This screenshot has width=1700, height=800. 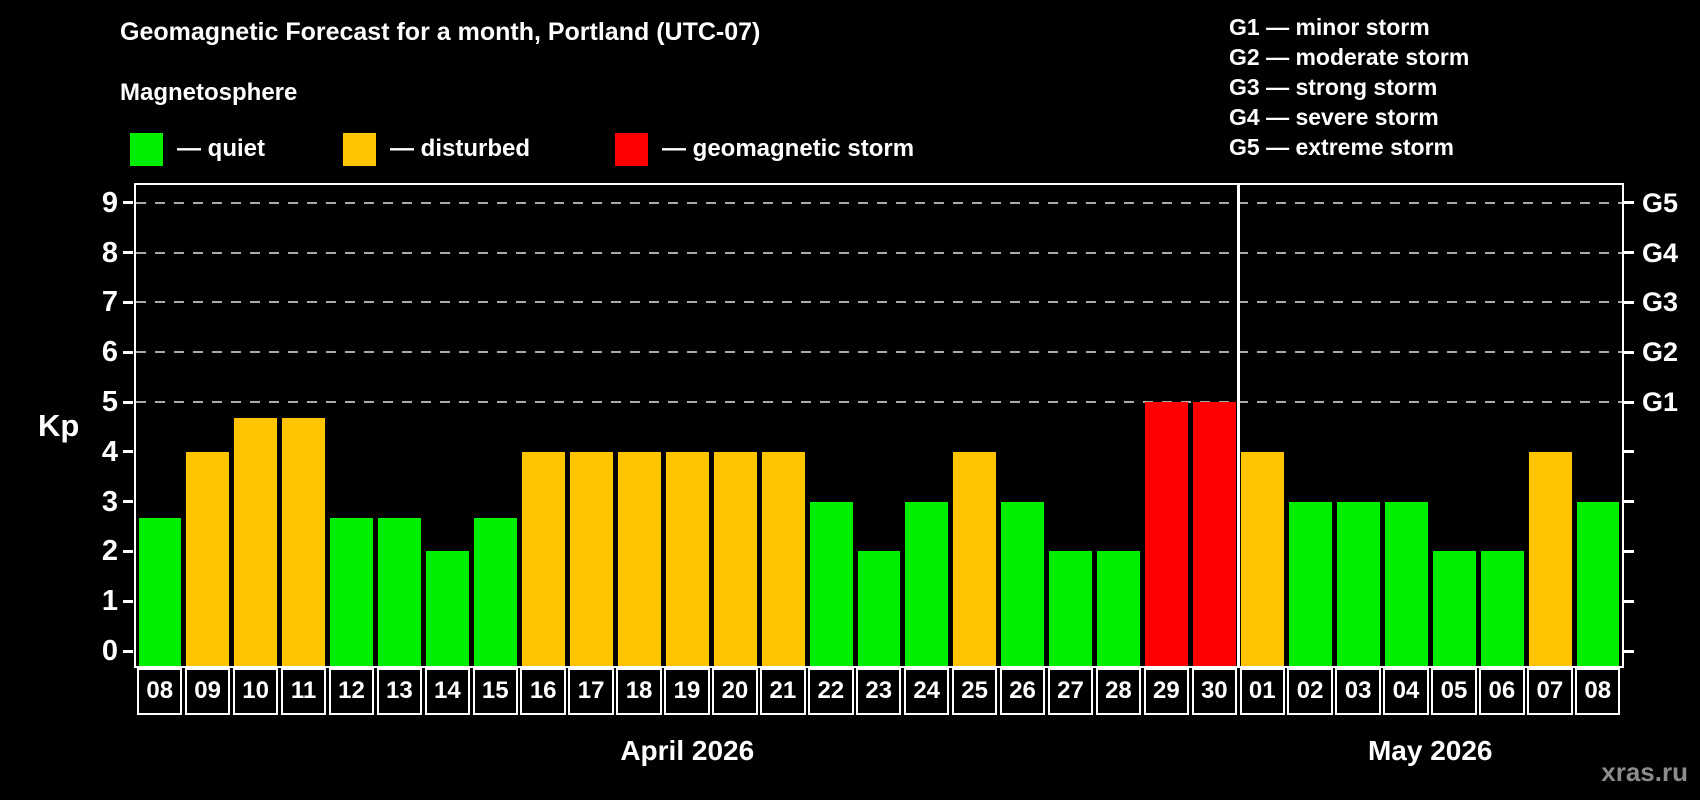 I want to click on storm-scale-legend-g3: G3 — strong storm, so click(x=1333, y=87).